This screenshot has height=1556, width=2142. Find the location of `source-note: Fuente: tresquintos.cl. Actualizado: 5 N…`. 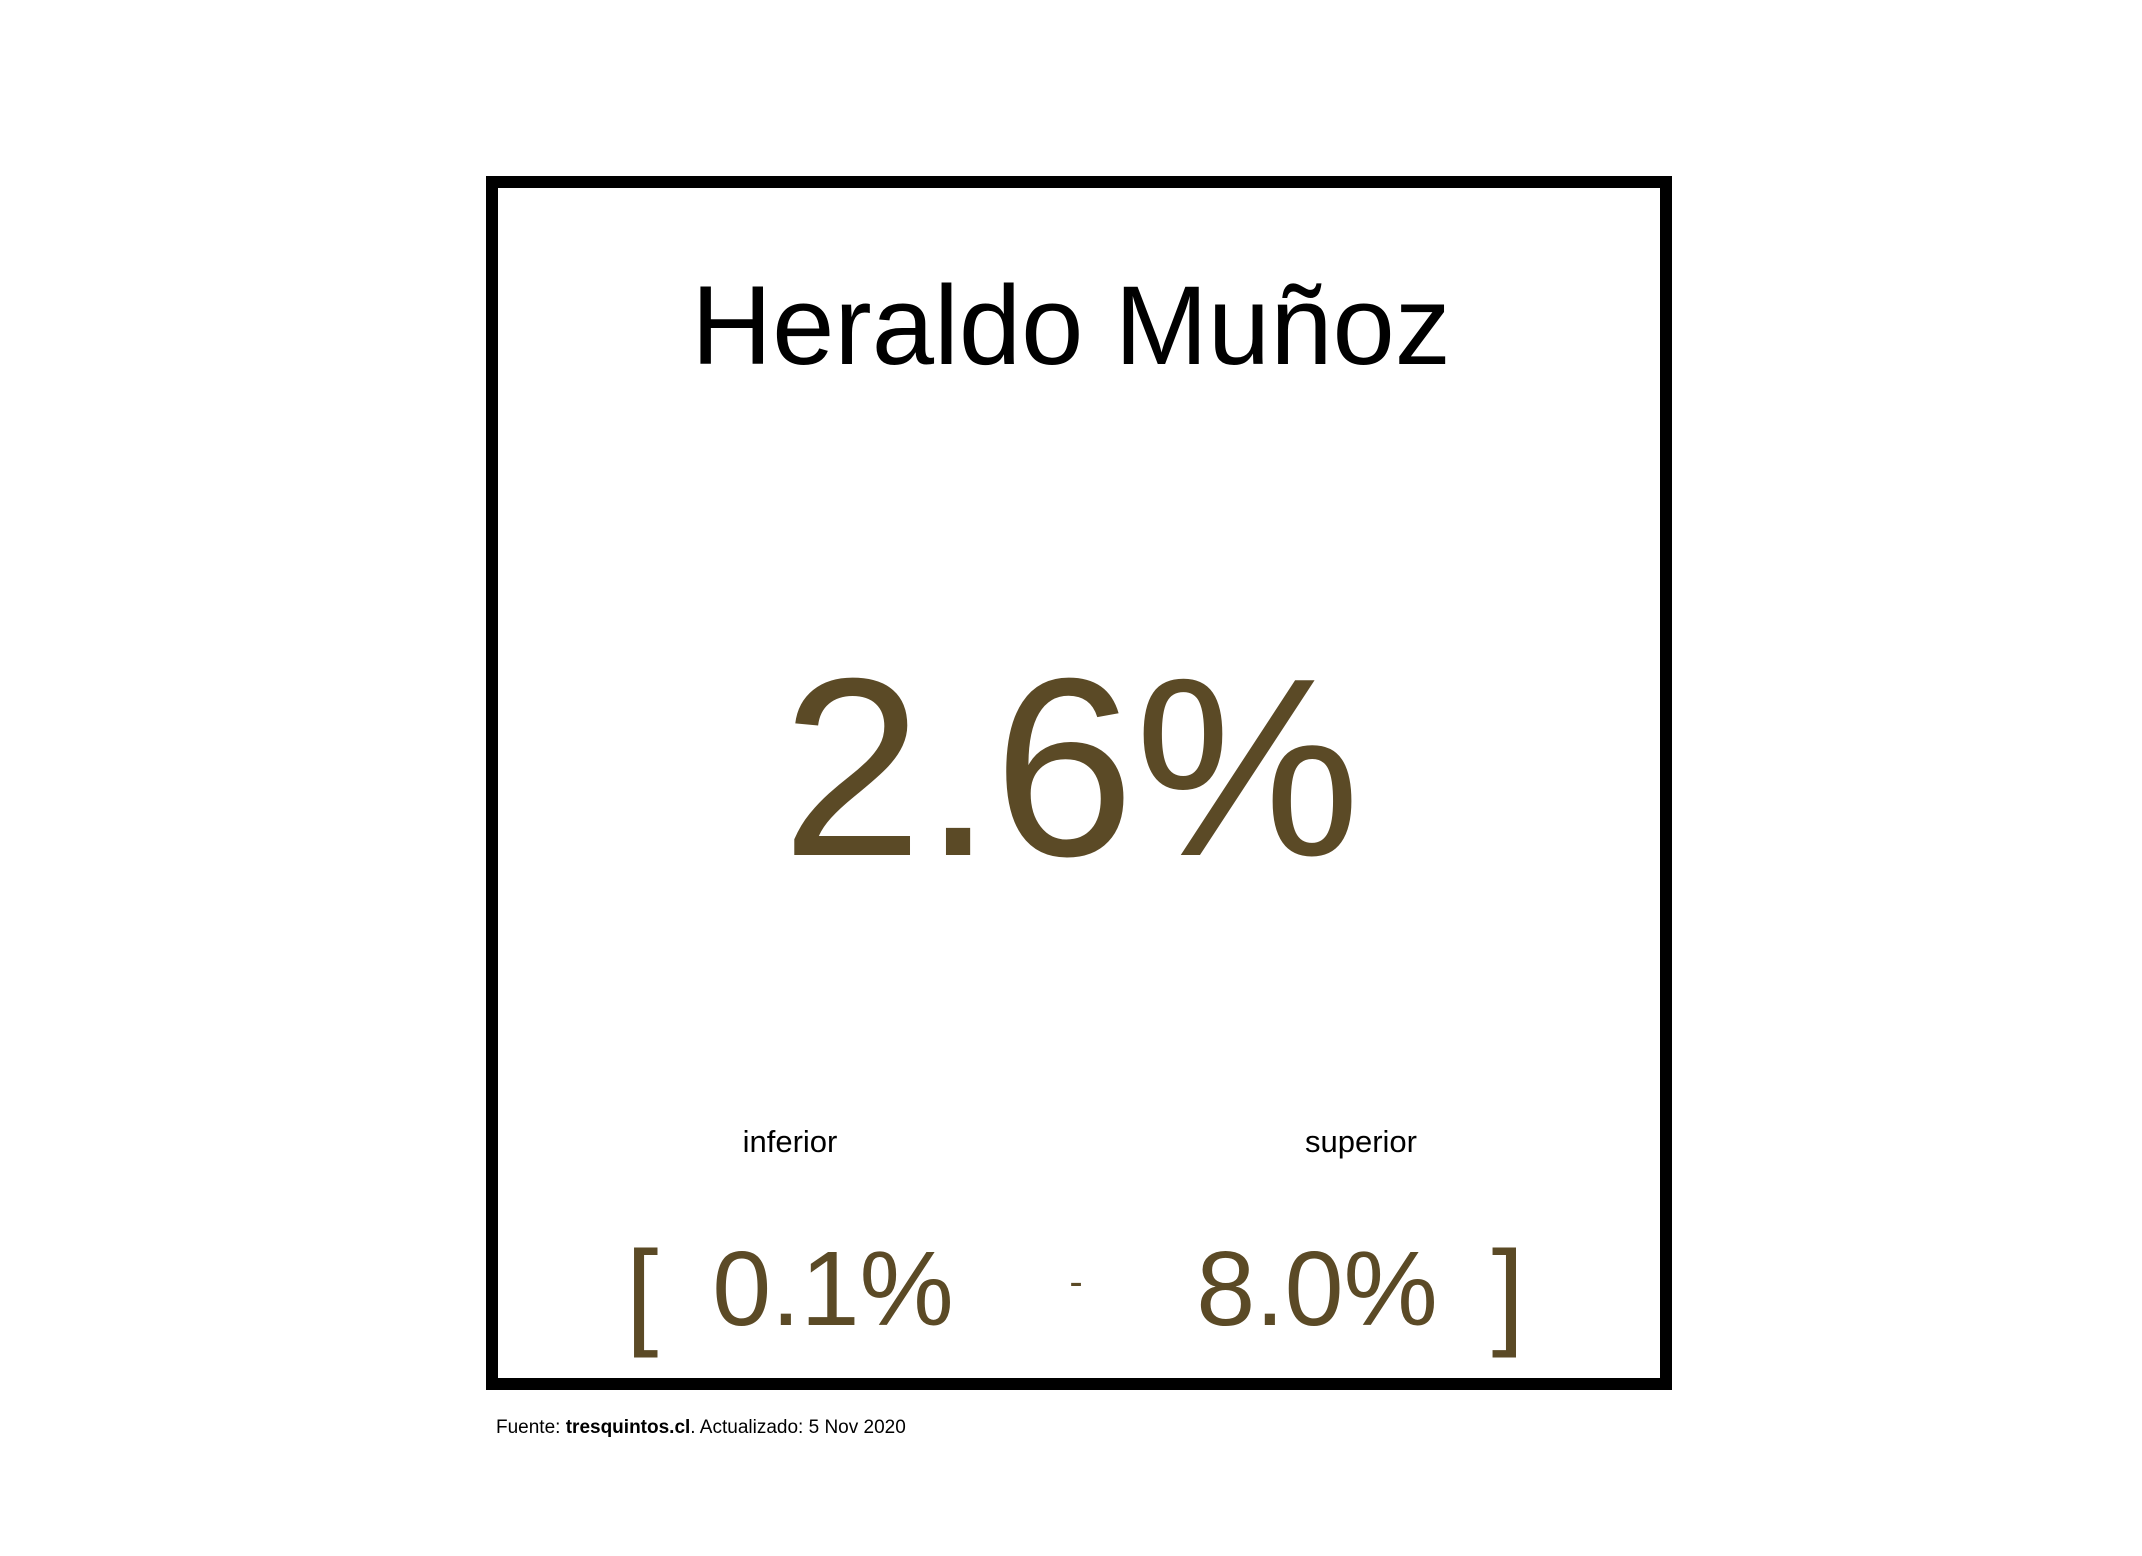

source-note: Fuente: tresquintos.cl. Actualizado: 5 N… is located at coordinates (701, 1427).